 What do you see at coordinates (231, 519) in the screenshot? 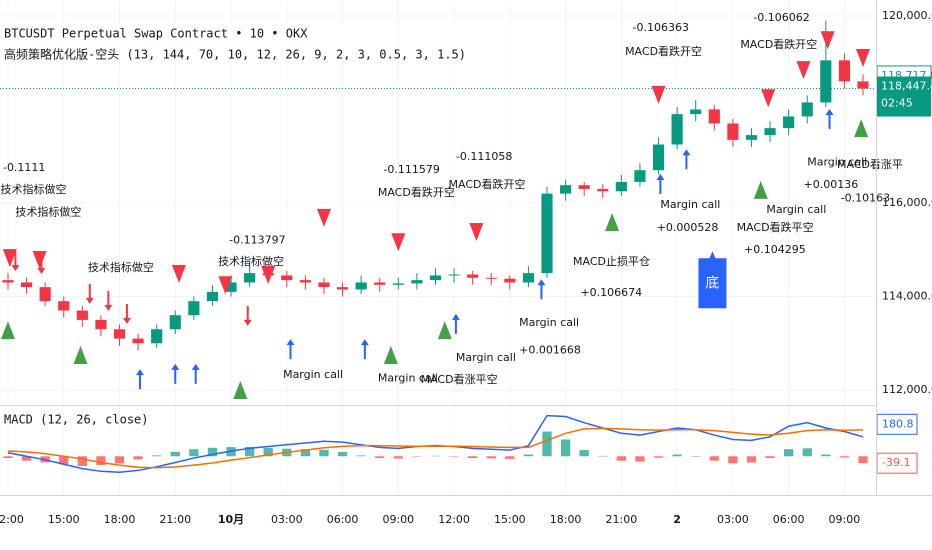
I see `x-tick-label: 10月` at bounding box center [231, 519].